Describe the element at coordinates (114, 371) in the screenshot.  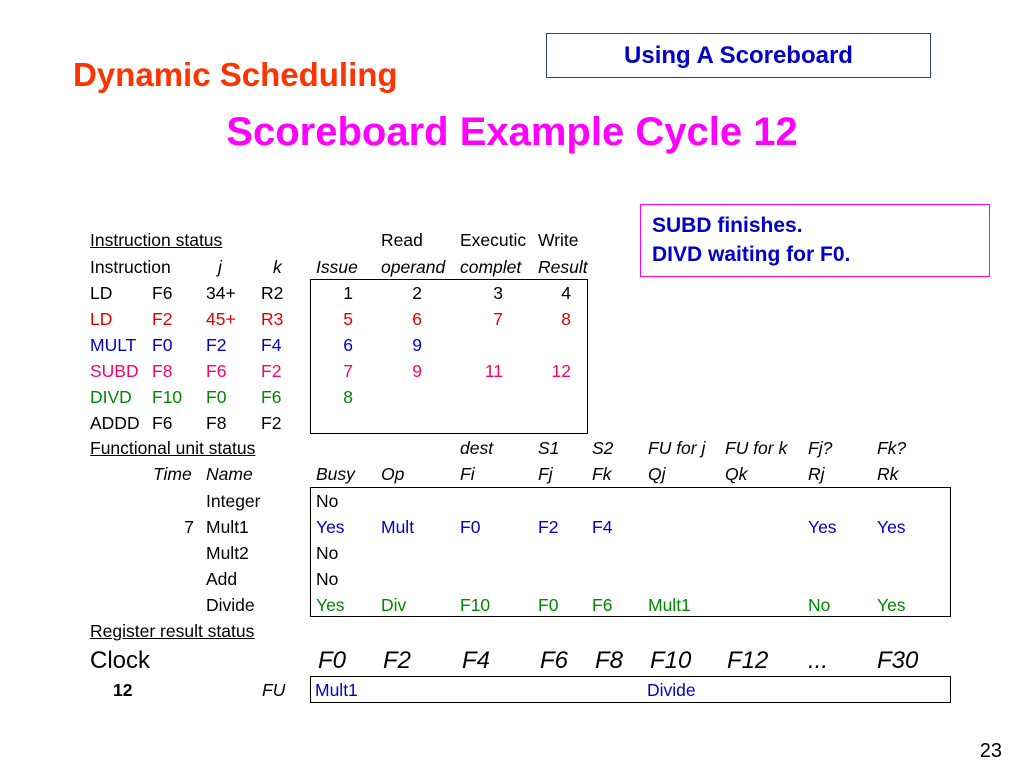
I see `instruction-op: SUBD` at that location.